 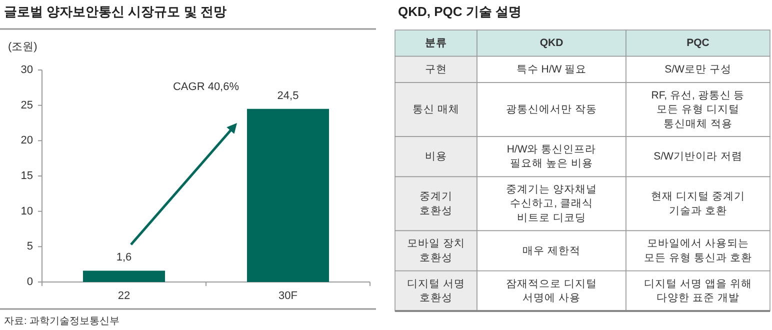 What do you see at coordinates (288, 96) in the screenshot?
I see `data-label: 24,5` at bounding box center [288, 96].